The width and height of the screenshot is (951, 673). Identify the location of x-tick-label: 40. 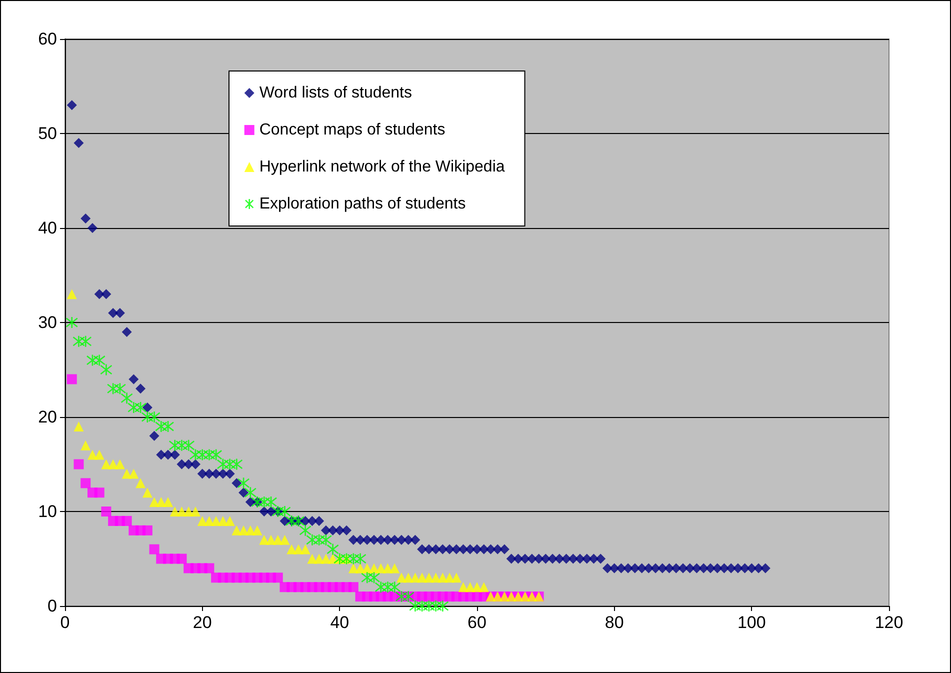
(340, 622).